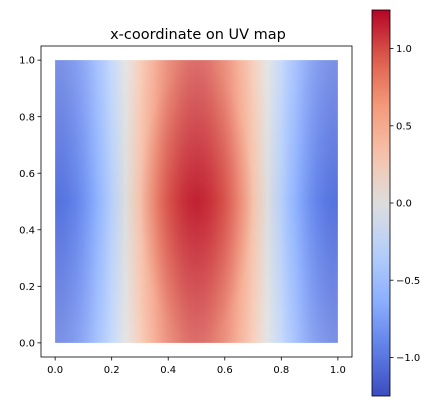 This screenshot has width=443, height=405. I want to click on y-tick-label: 0.0, so click(27, 343).